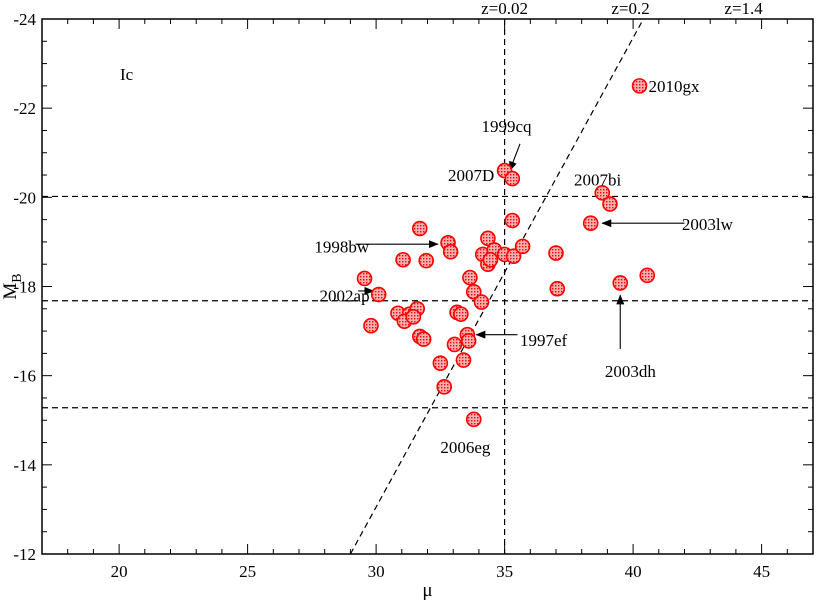 The width and height of the screenshot is (830, 602). I want to click on x-tick-label: 35, so click(504, 571).